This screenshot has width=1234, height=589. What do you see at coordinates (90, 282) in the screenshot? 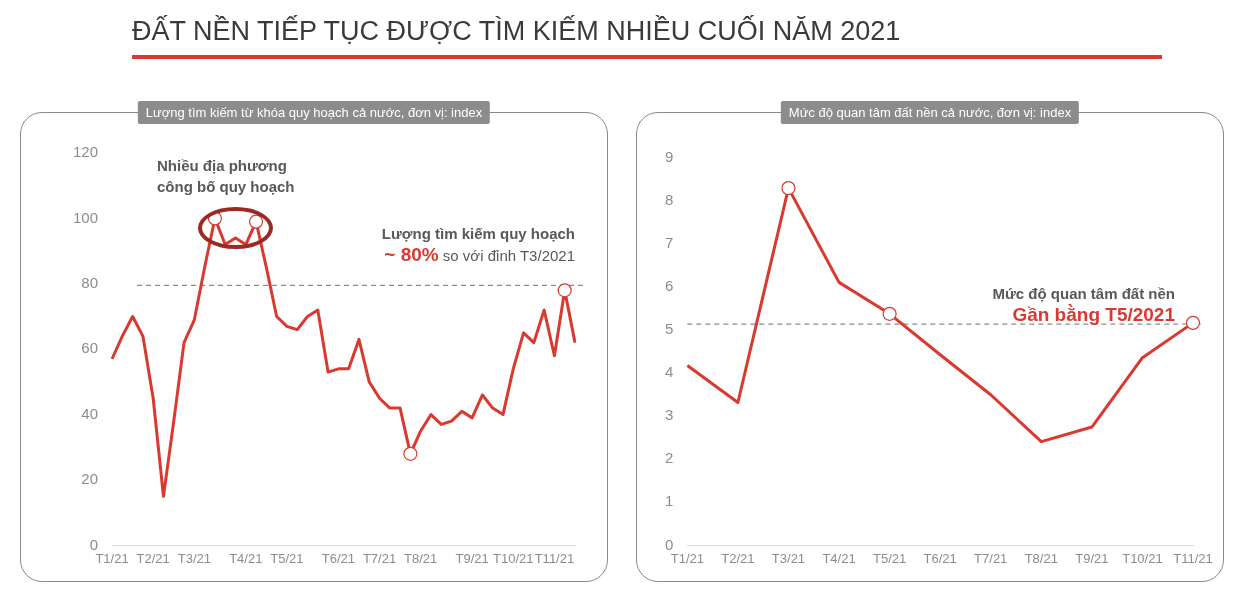
I see `y-tick-label: 80` at bounding box center [90, 282].